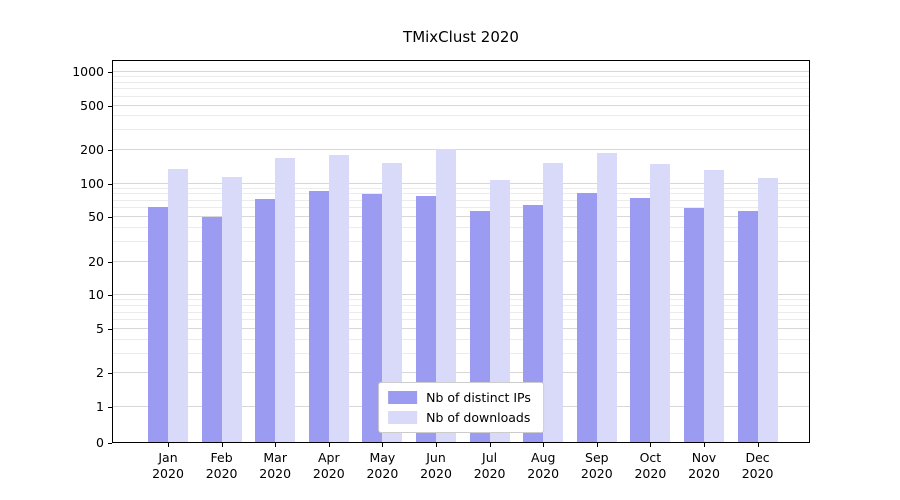  What do you see at coordinates (221, 465) in the screenshot?
I see `x-tick-label: Feb 2020` at bounding box center [221, 465].